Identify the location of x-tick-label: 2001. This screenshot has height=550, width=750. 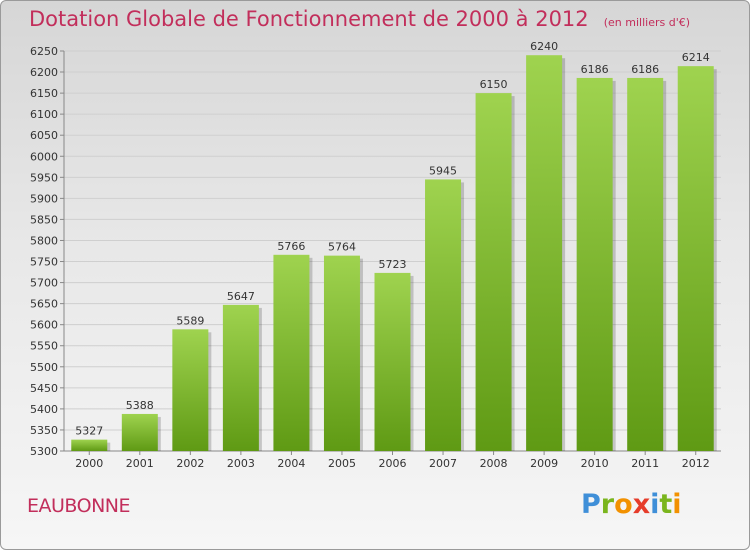
(140, 463).